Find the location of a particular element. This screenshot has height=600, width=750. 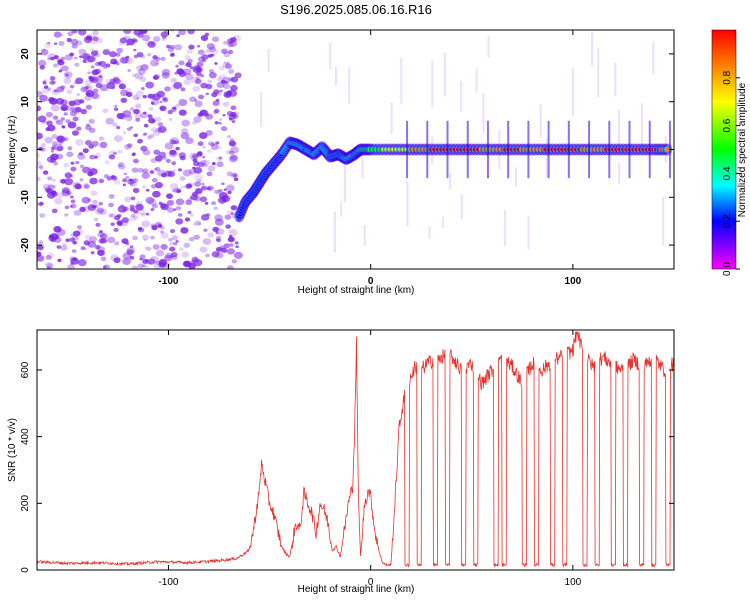

colorbar-tick-label: 0.0 is located at coordinates (727, 269).